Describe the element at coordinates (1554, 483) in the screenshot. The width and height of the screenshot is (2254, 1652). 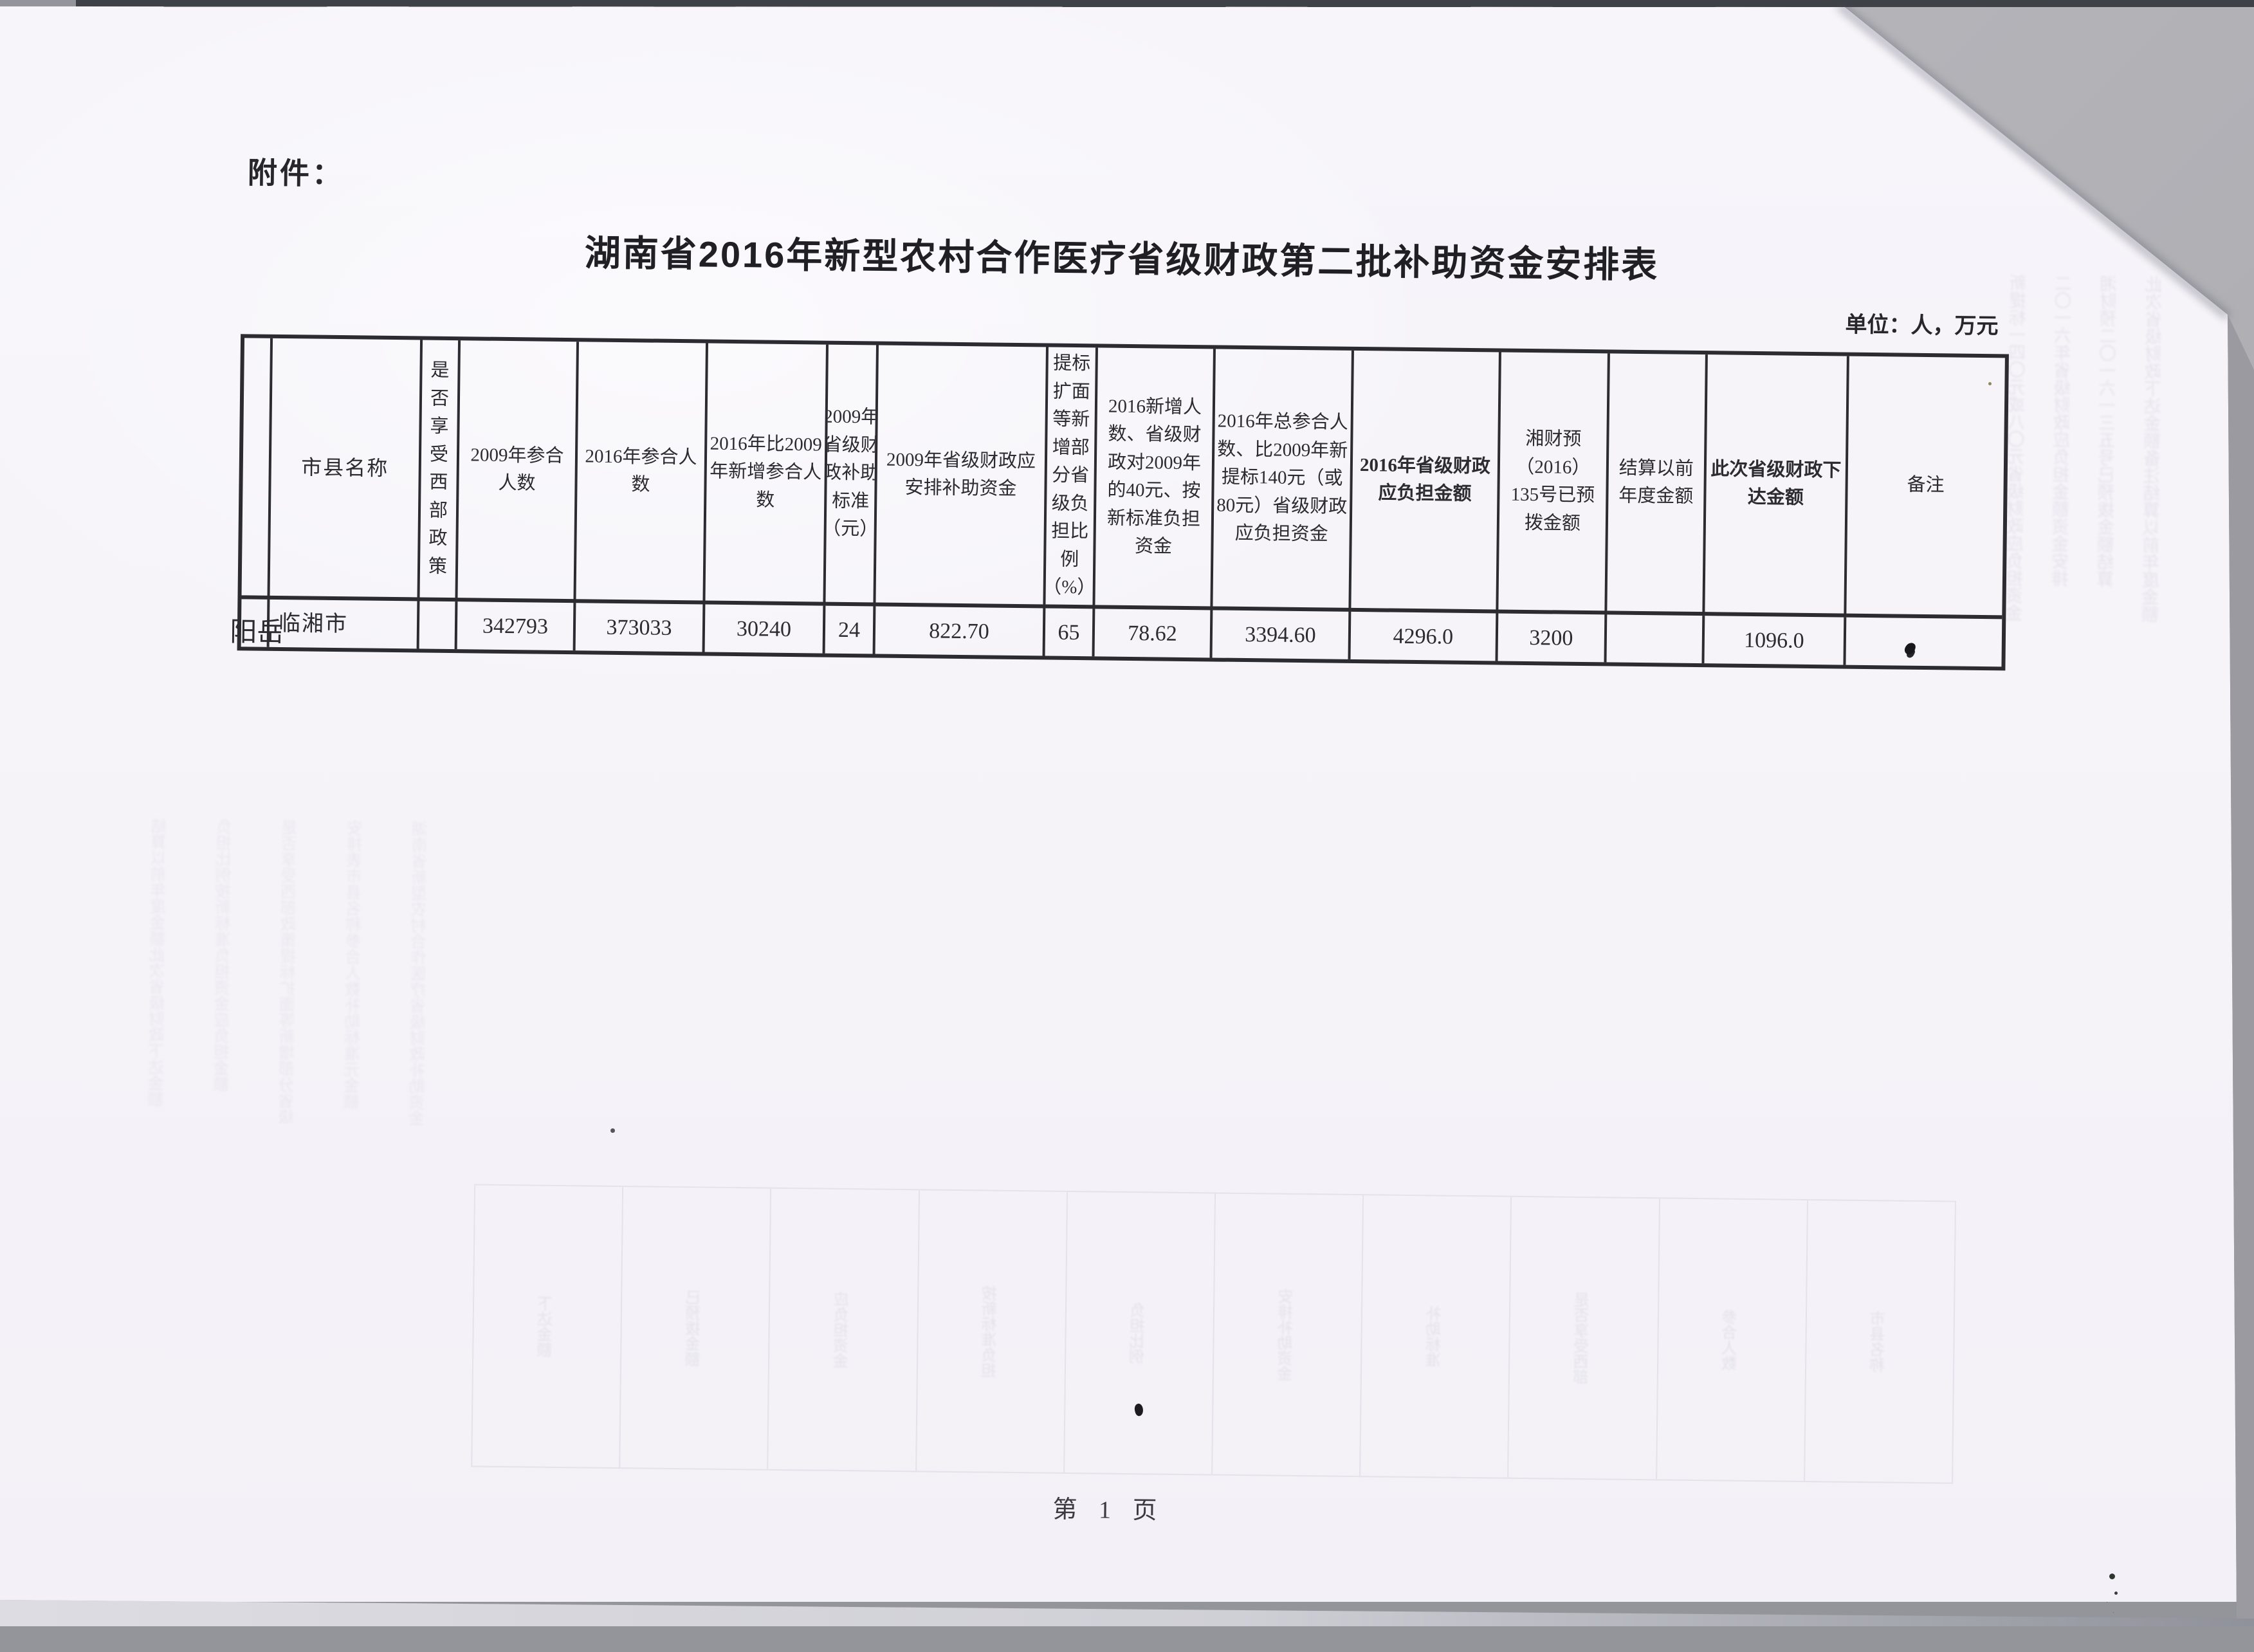
I see `header-prepaid-135: 湘财预（2016）135号已预拨金额` at that location.